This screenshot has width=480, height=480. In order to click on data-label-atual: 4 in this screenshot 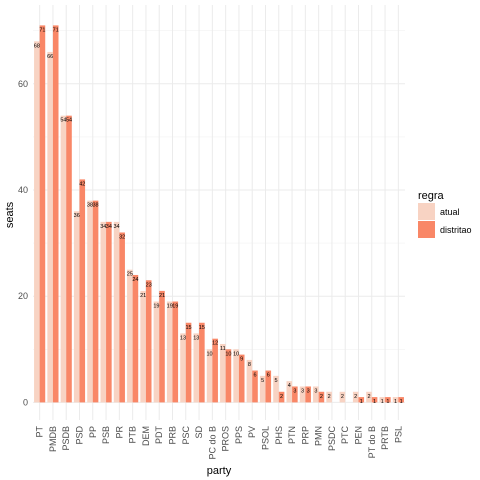, I will do `click(289, 386)`.